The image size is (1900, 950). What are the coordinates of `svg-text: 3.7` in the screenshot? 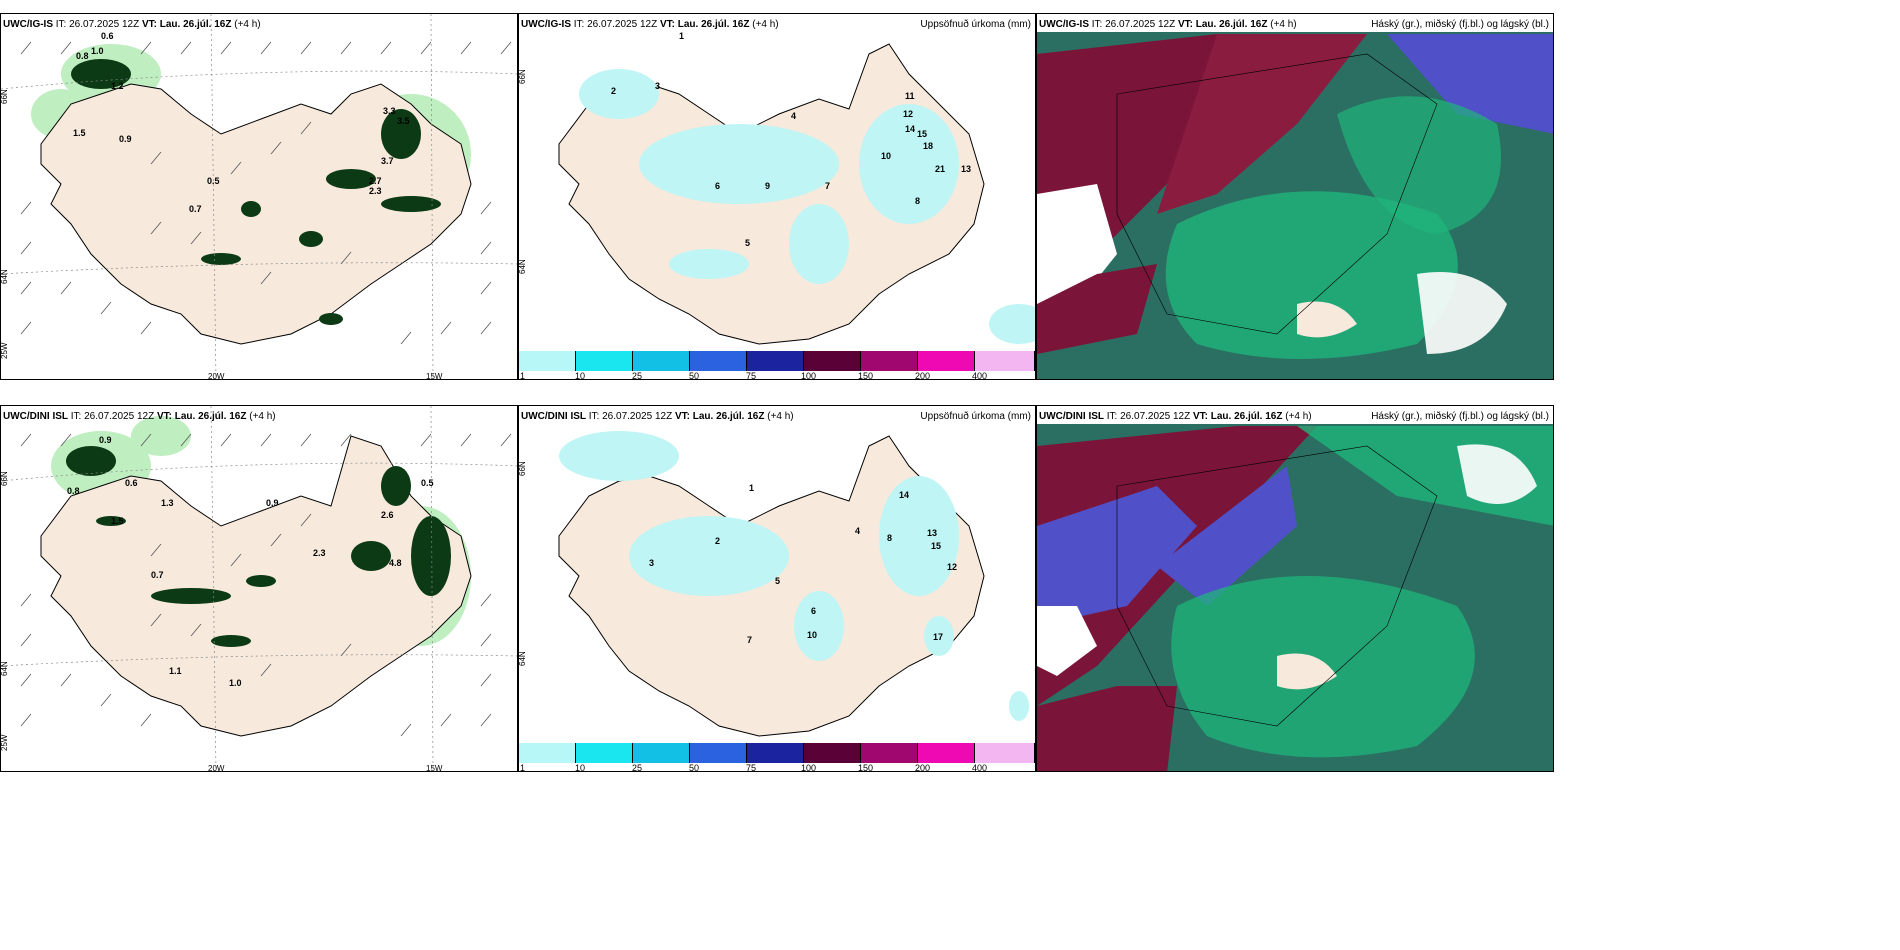 It's located at (387, 161).